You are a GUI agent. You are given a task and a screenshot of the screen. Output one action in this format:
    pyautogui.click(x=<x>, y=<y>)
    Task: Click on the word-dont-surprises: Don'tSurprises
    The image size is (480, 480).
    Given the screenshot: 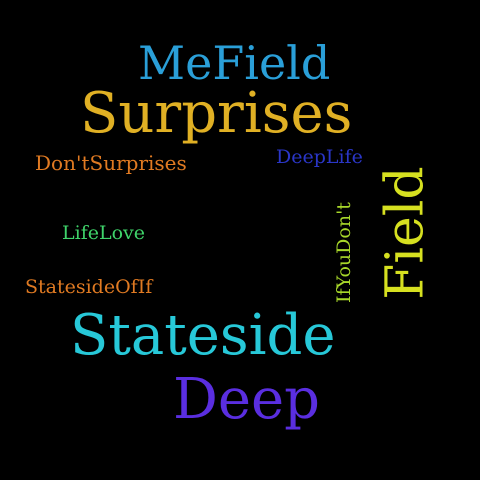 What is the action you would take?
    pyautogui.click(x=111, y=163)
    